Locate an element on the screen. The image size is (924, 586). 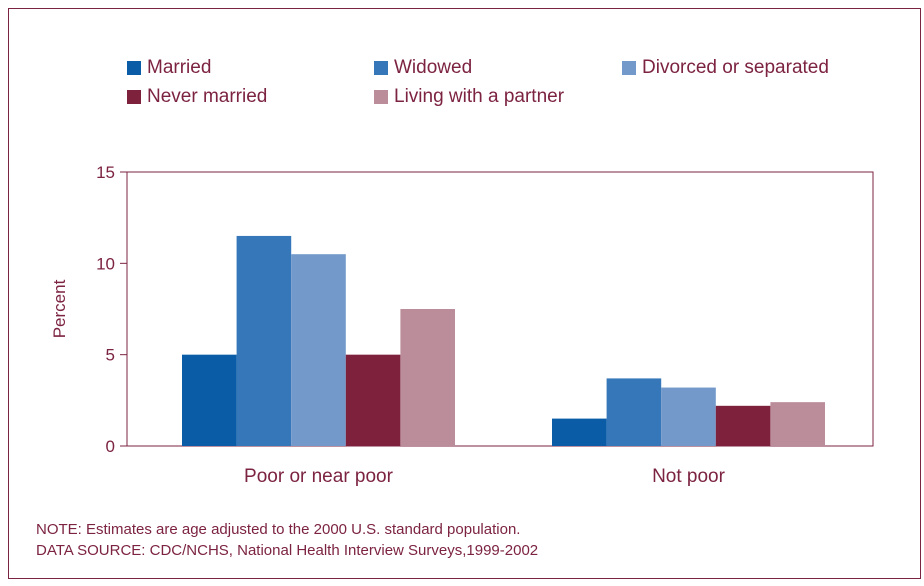
legend-label: Divorced or separated is located at coordinates (735, 67).